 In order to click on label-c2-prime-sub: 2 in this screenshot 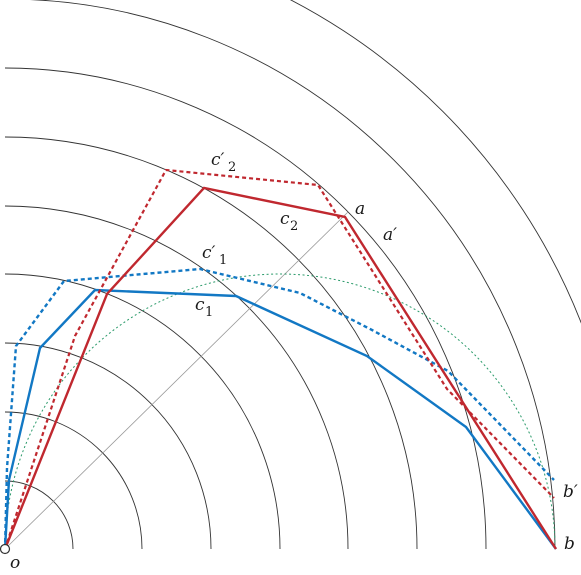, I will do `click(232, 167)`.